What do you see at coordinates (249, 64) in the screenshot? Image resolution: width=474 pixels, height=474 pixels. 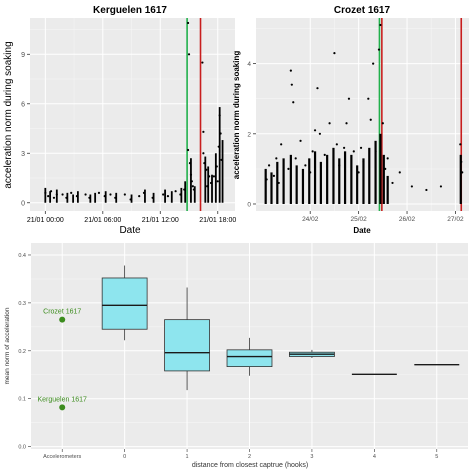 I see `crozet-y-tick-label: 4` at bounding box center [249, 64].